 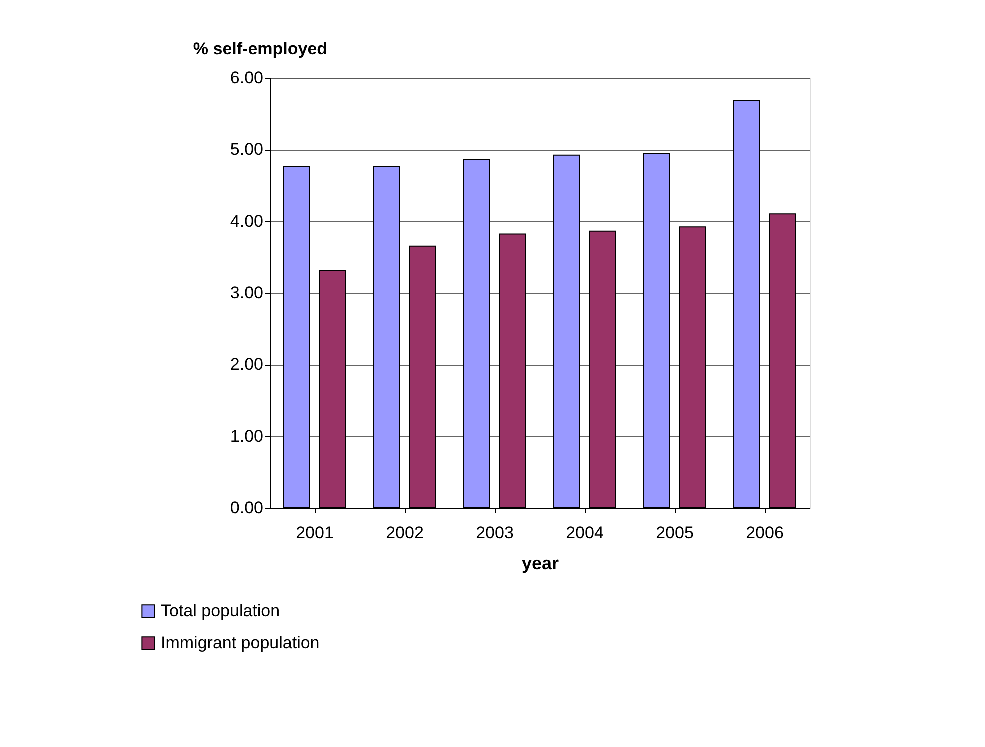 What do you see at coordinates (247, 78) in the screenshot?
I see `y-tick-label: 6.00` at bounding box center [247, 78].